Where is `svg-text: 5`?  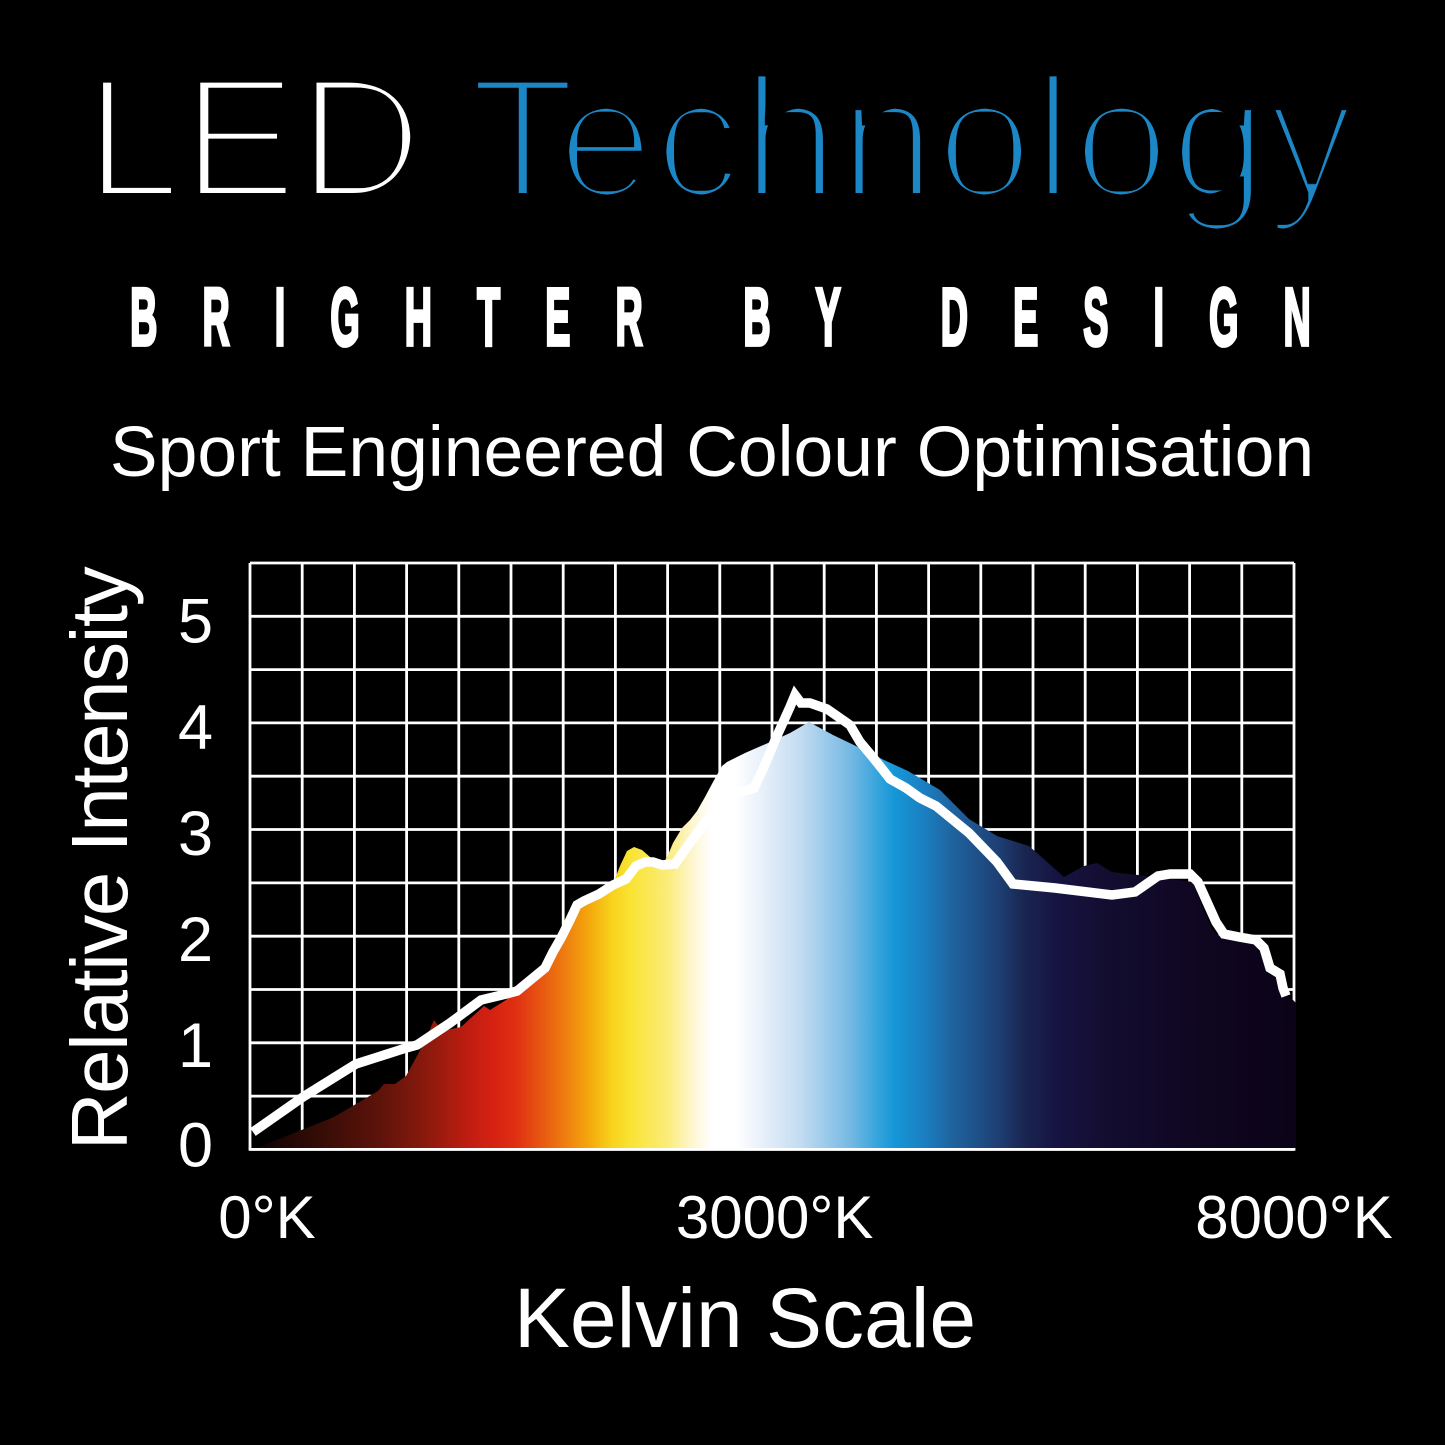
svg-text: 5 is located at coordinates (195, 622).